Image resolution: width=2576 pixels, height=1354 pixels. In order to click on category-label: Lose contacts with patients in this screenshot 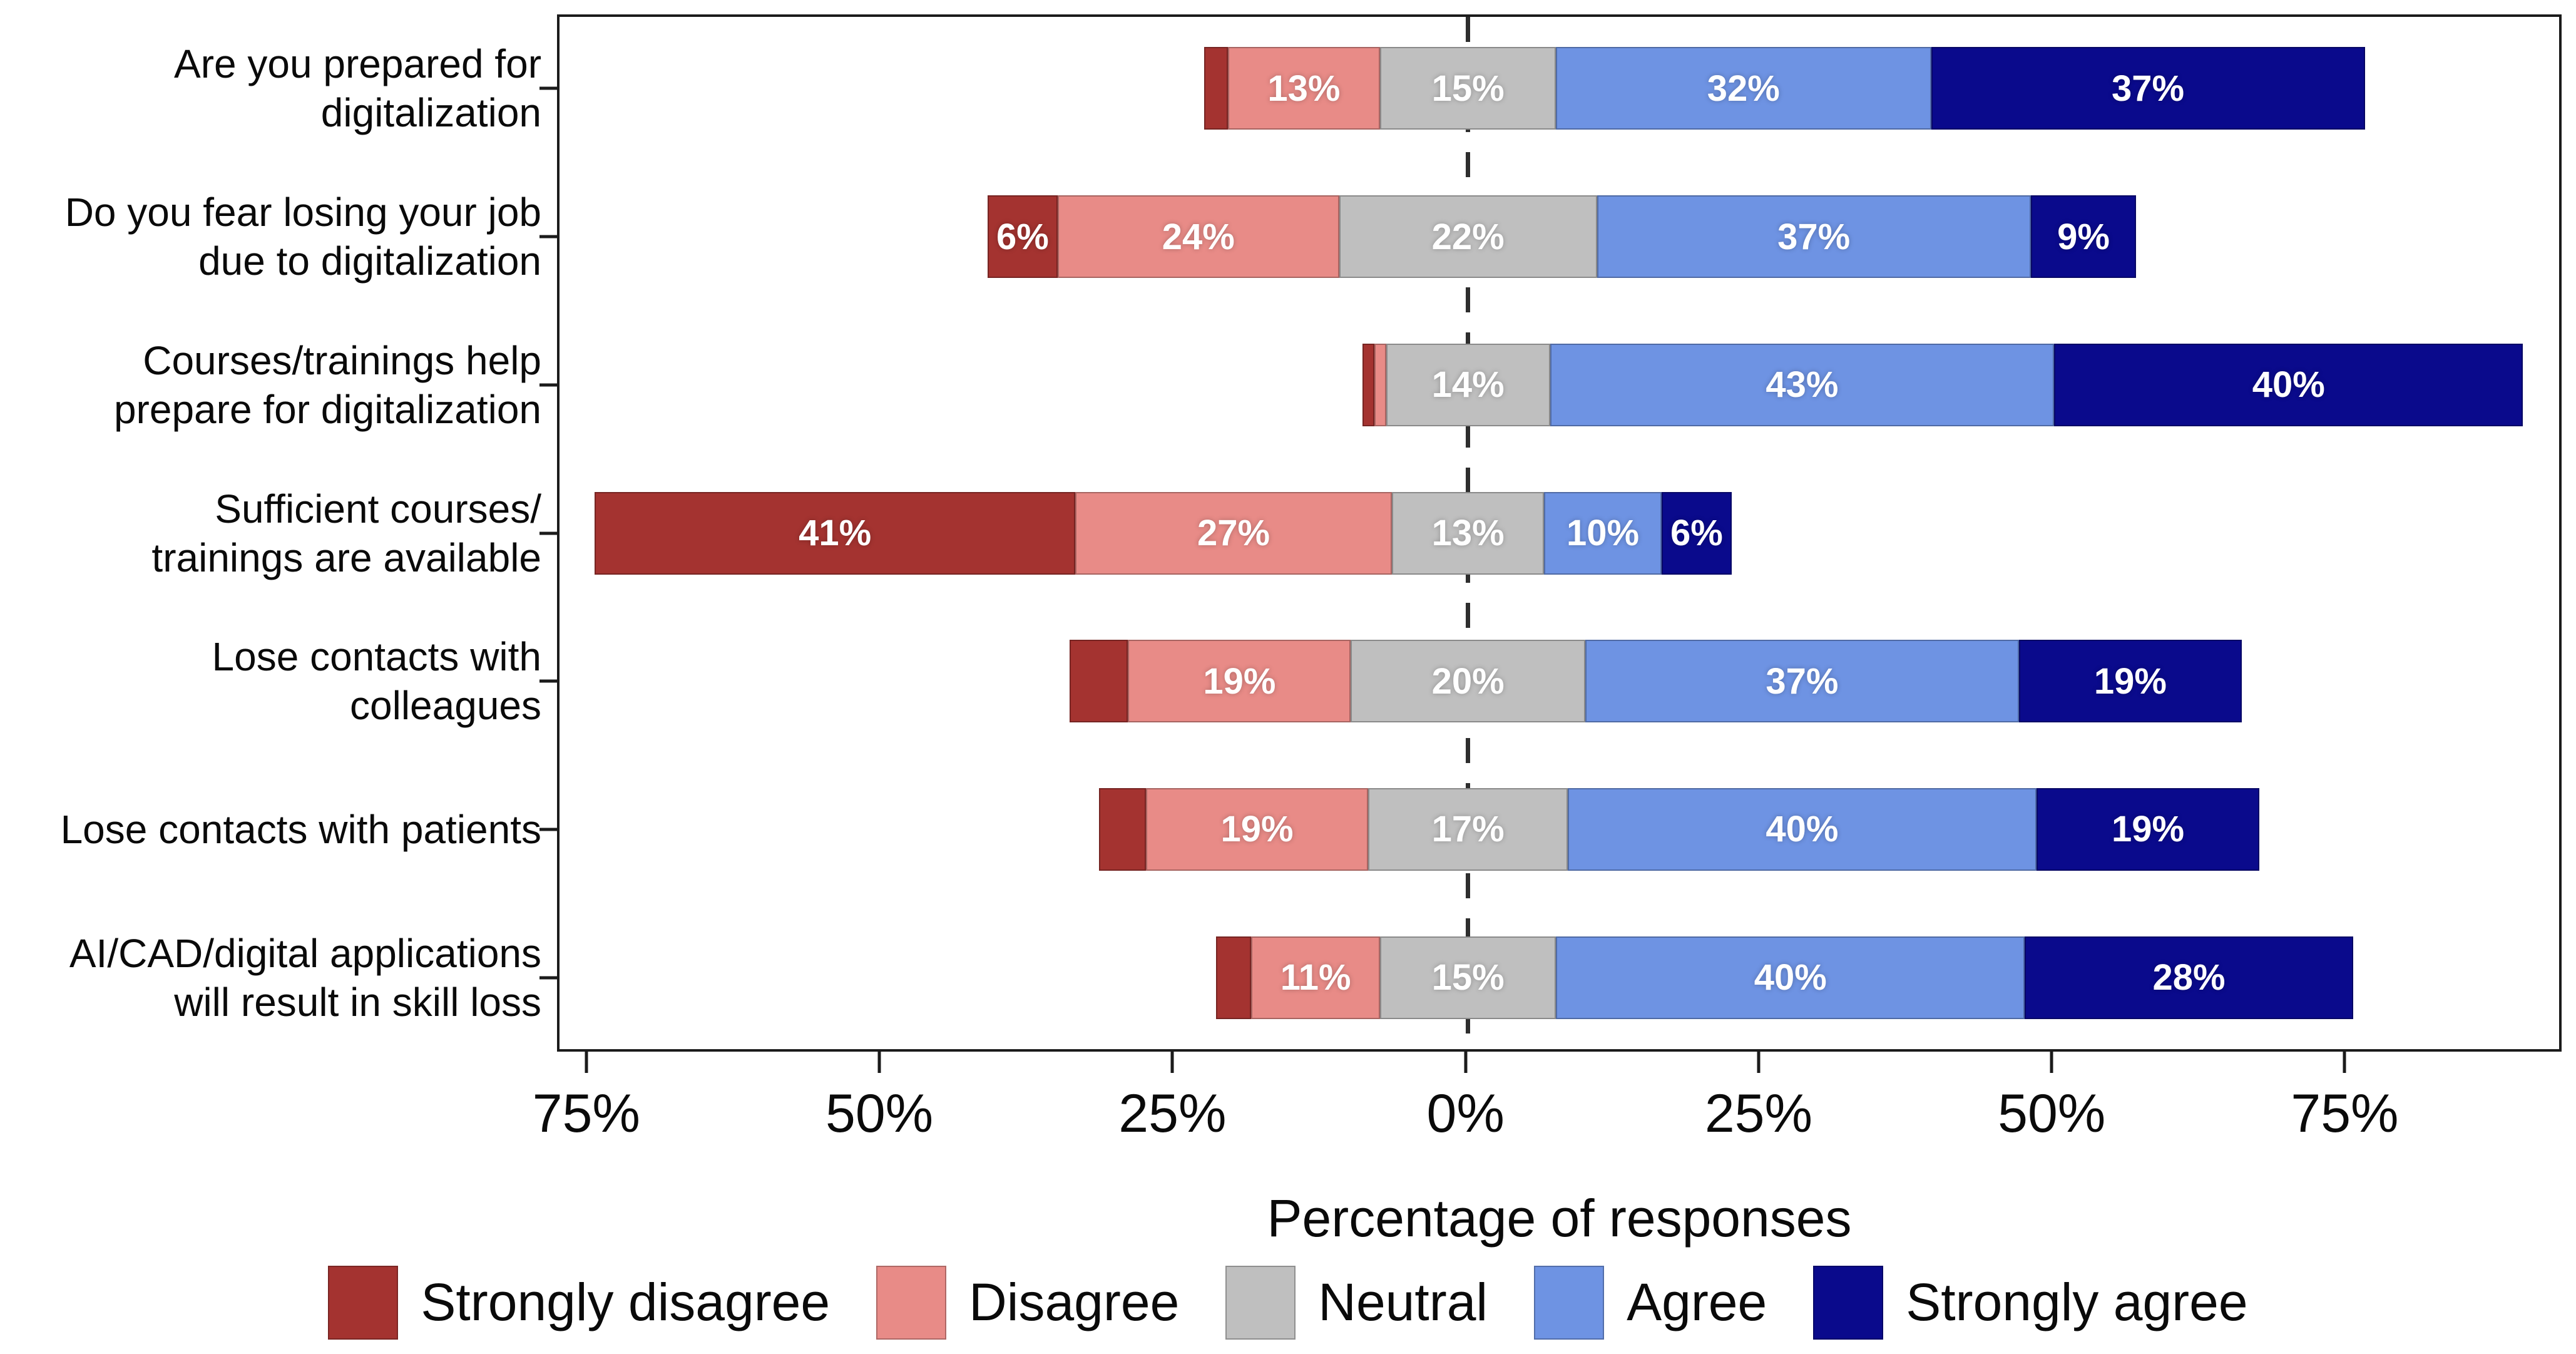, I will do `click(300, 829)`.